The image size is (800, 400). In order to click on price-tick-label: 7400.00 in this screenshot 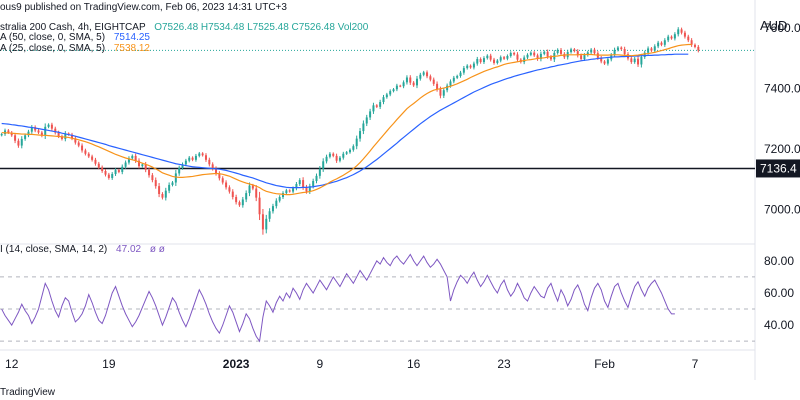, I will do `click(782, 89)`.